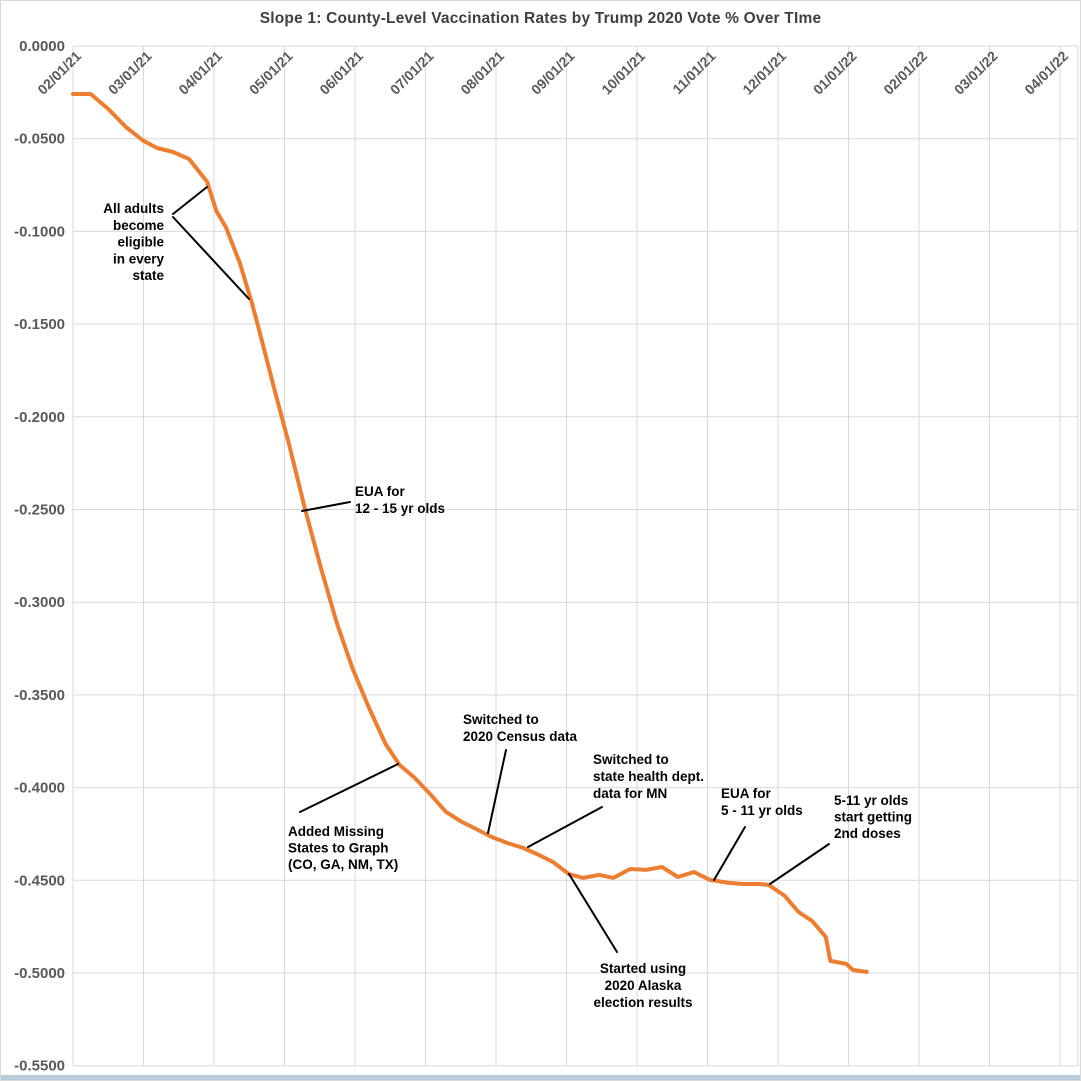 The width and height of the screenshot is (1081, 1081). I want to click on annotation-text: 2020 Census data, so click(520, 736).